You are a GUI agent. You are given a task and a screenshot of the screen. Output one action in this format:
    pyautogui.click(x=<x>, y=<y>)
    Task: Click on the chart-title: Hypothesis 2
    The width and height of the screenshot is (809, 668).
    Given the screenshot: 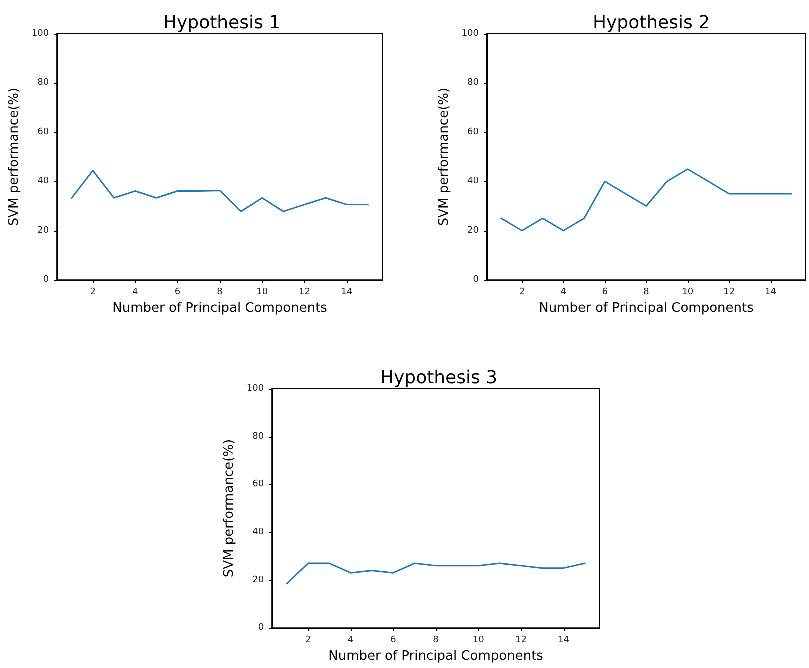 What is the action you would take?
    pyautogui.click(x=651, y=23)
    